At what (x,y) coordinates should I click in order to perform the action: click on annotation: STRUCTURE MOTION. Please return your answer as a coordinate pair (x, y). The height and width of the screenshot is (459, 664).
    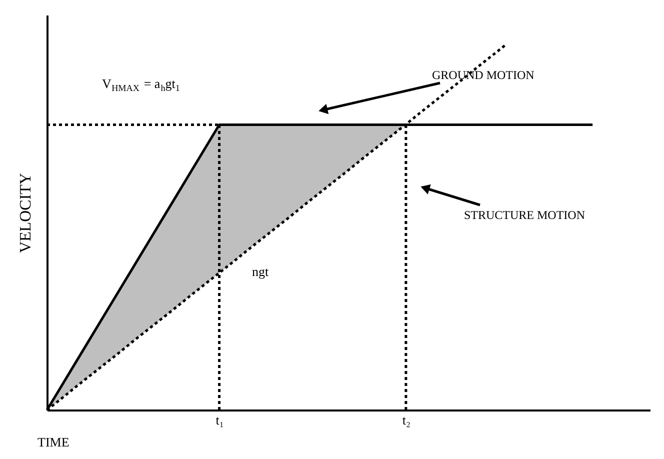
    Looking at the image, I should click on (525, 215).